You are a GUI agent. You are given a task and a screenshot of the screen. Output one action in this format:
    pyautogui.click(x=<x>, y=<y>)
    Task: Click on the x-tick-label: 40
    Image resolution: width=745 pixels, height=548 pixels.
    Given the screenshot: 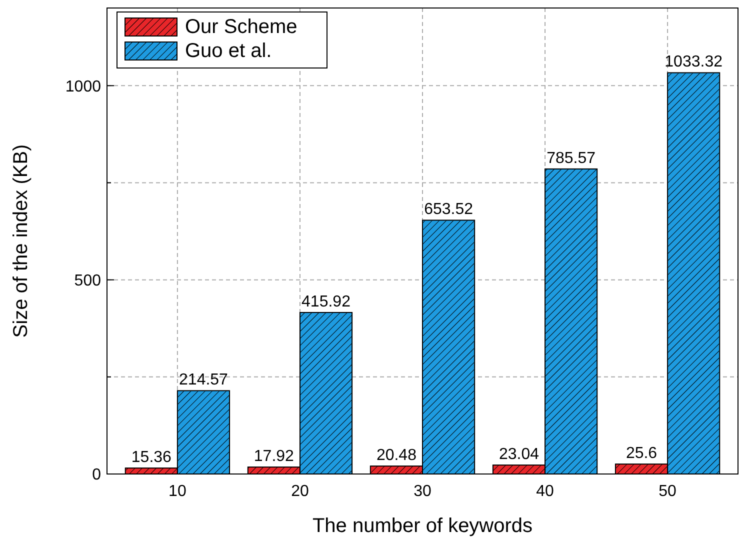 What is the action you would take?
    pyautogui.click(x=545, y=491)
    